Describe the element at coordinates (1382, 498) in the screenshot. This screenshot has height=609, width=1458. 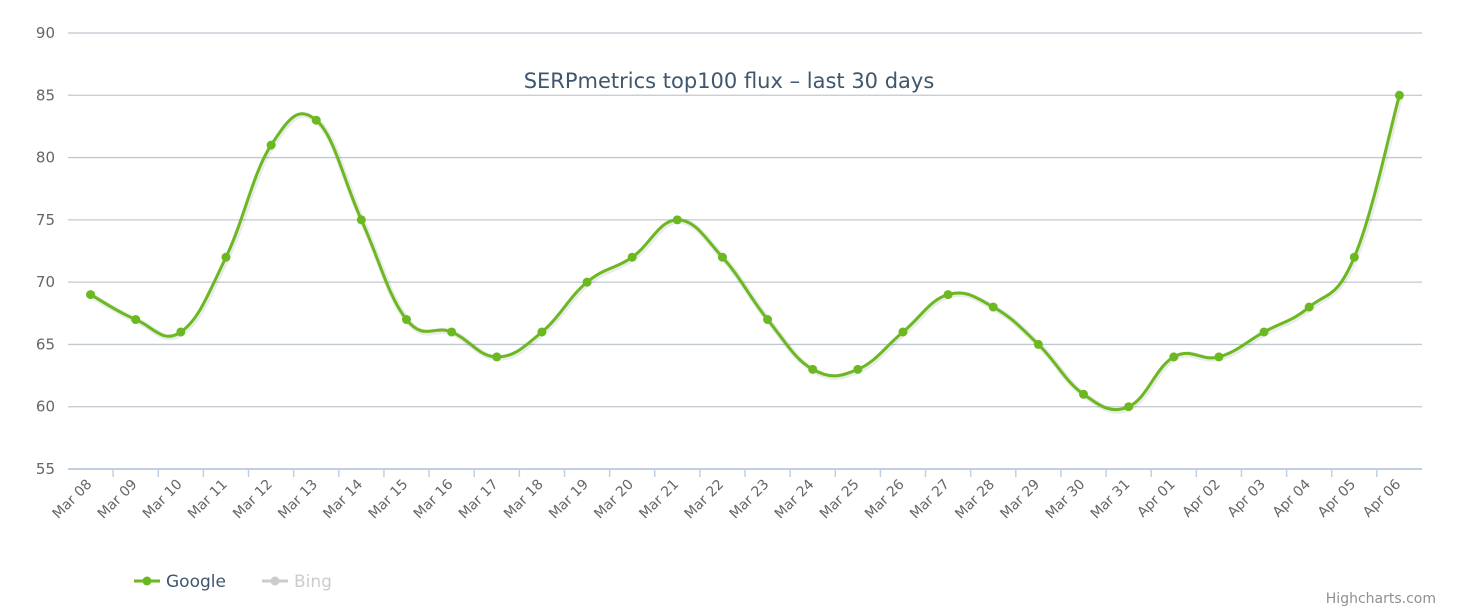
I see `x-tick-label: Apr 06` at that location.